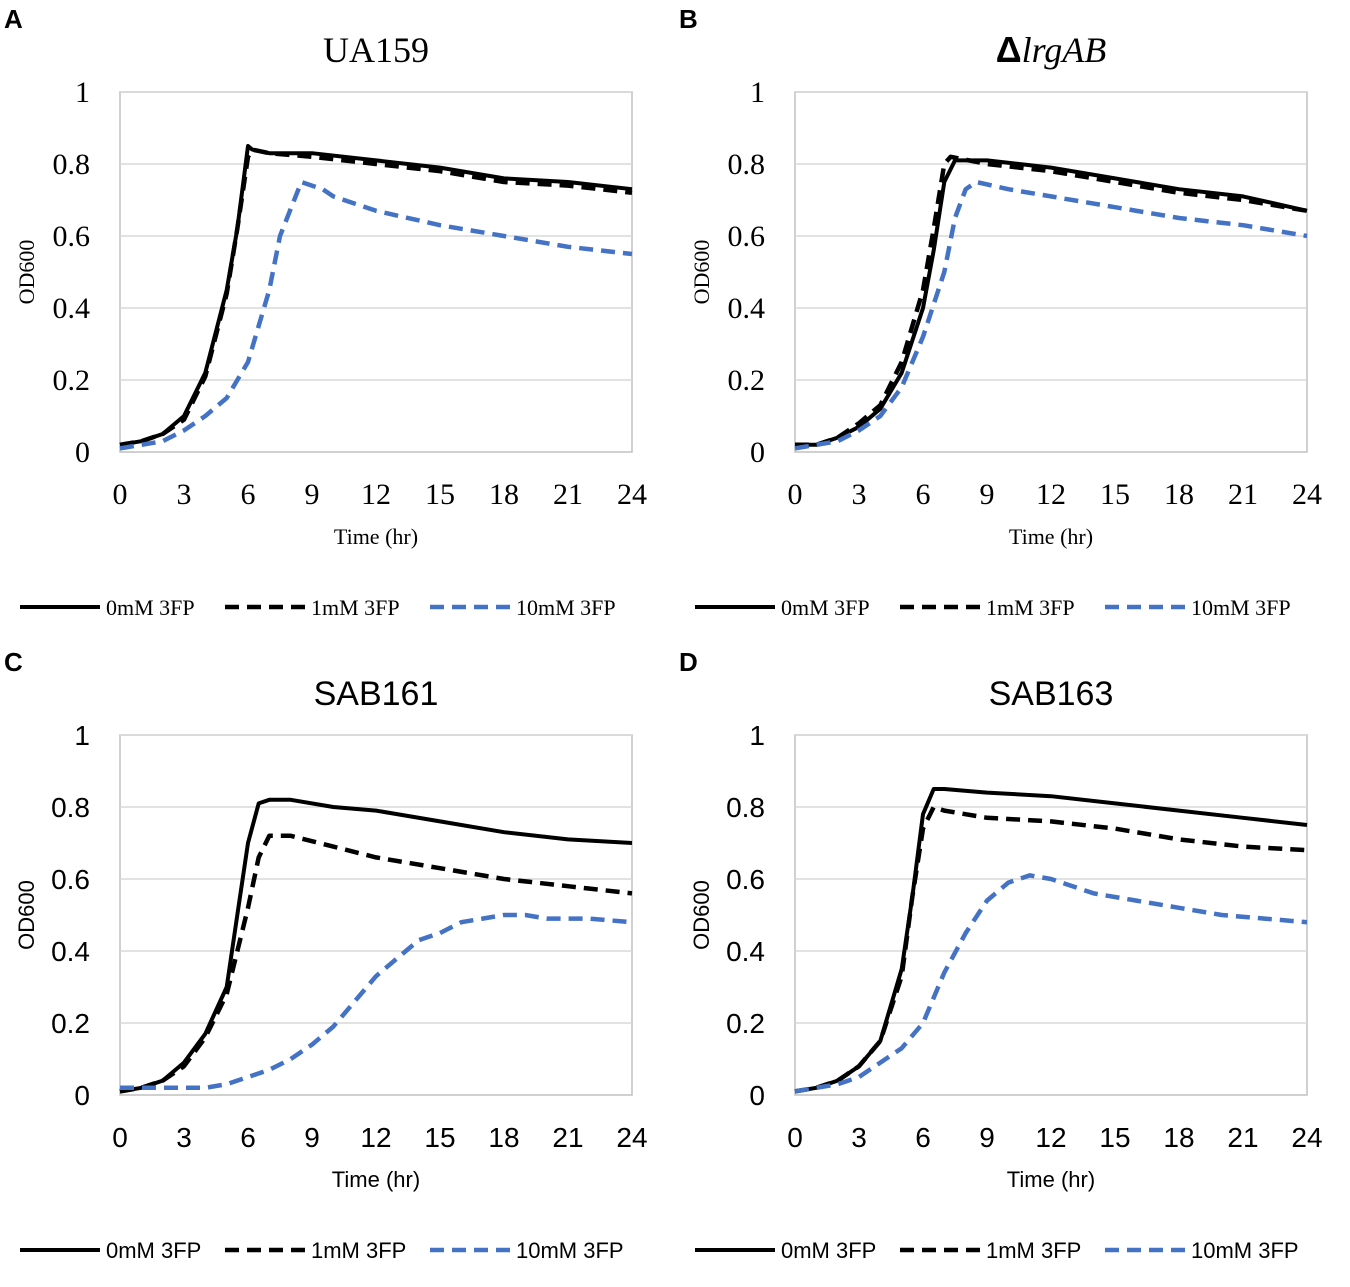  I want to click on panel-letter: A, so click(13, 19).